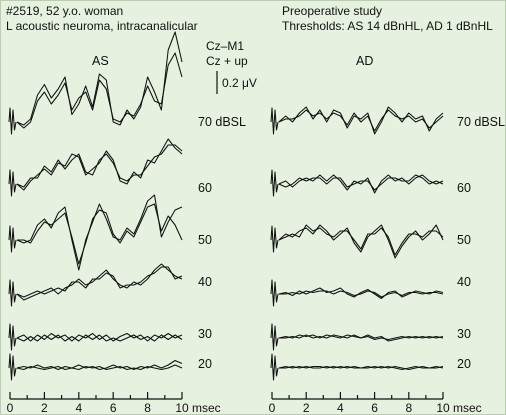 The image size is (506, 415). I want to click on trace-as-5-b, so click(99, 367).